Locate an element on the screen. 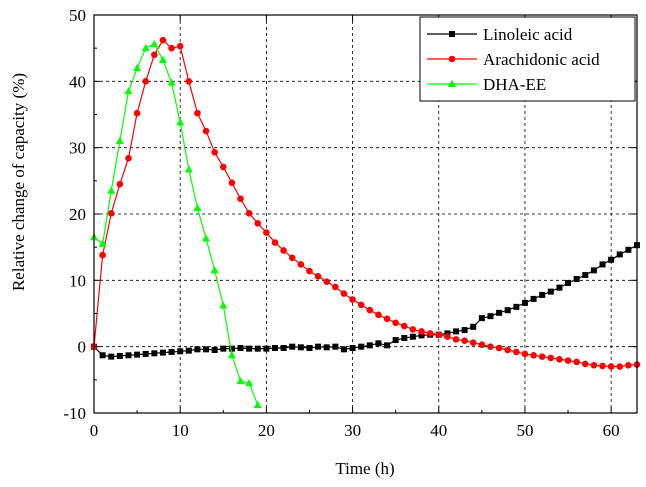 This screenshot has width=646, height=487. x-tick-label: 0 is located at coordinates (94, 430).